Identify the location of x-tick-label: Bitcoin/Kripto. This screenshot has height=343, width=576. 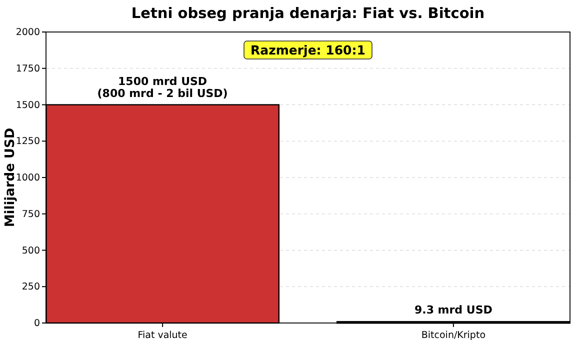
(453, 335).